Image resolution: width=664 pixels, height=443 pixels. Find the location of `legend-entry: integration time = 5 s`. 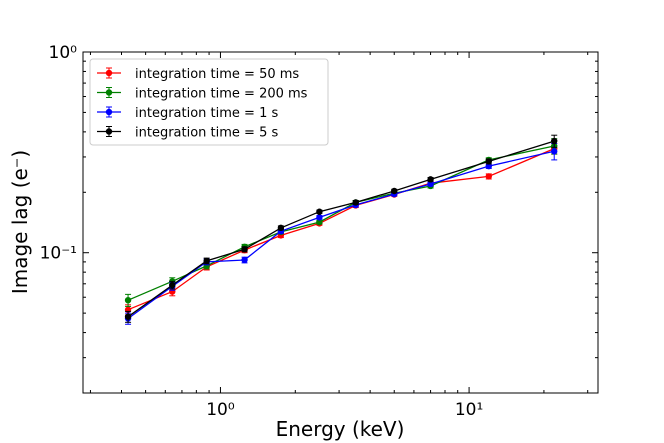

legend-entry: integration time = 5 s is located at coordinates (187, 133).